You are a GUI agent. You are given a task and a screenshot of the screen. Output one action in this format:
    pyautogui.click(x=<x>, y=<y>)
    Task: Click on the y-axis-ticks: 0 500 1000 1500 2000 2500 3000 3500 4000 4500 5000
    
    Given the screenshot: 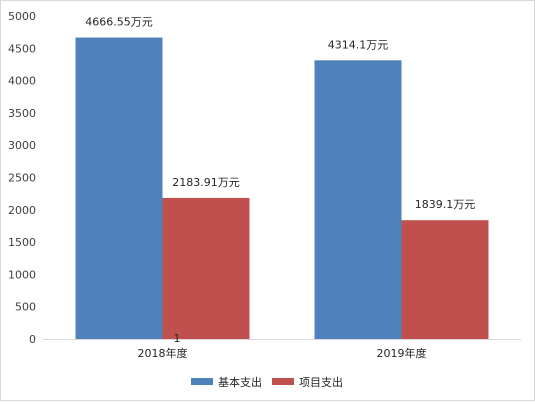 What is the action you would take?
    pyautogui.click(x=22, y=178)
    